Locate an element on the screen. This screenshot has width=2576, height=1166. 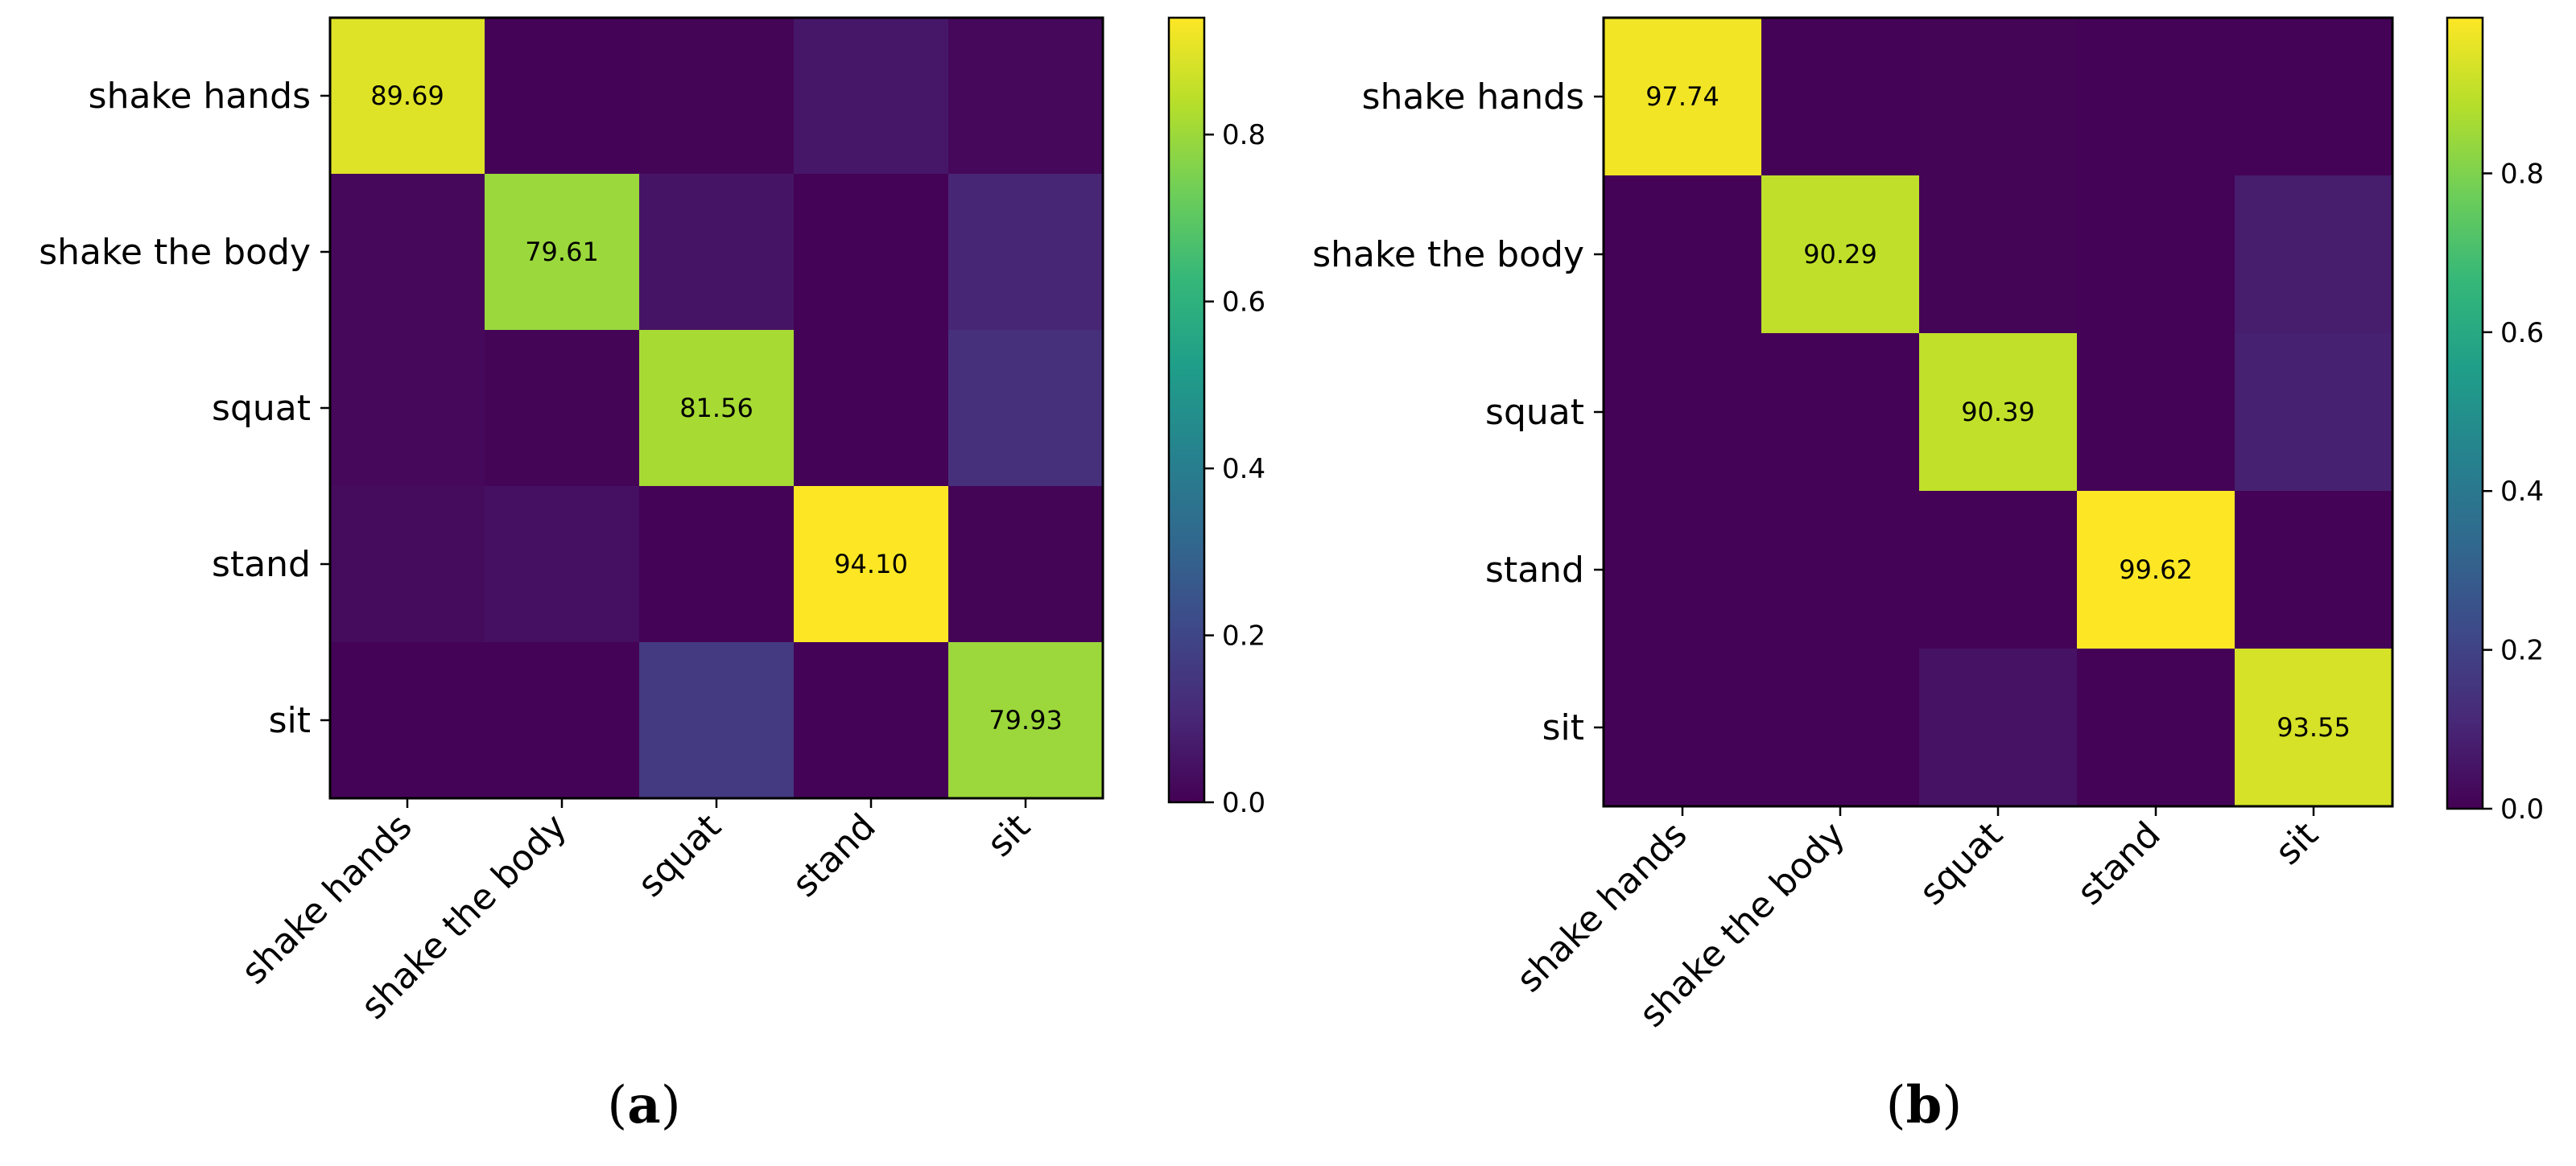
cell-value-label: 99.62 is located at coordinates (2156, 569).